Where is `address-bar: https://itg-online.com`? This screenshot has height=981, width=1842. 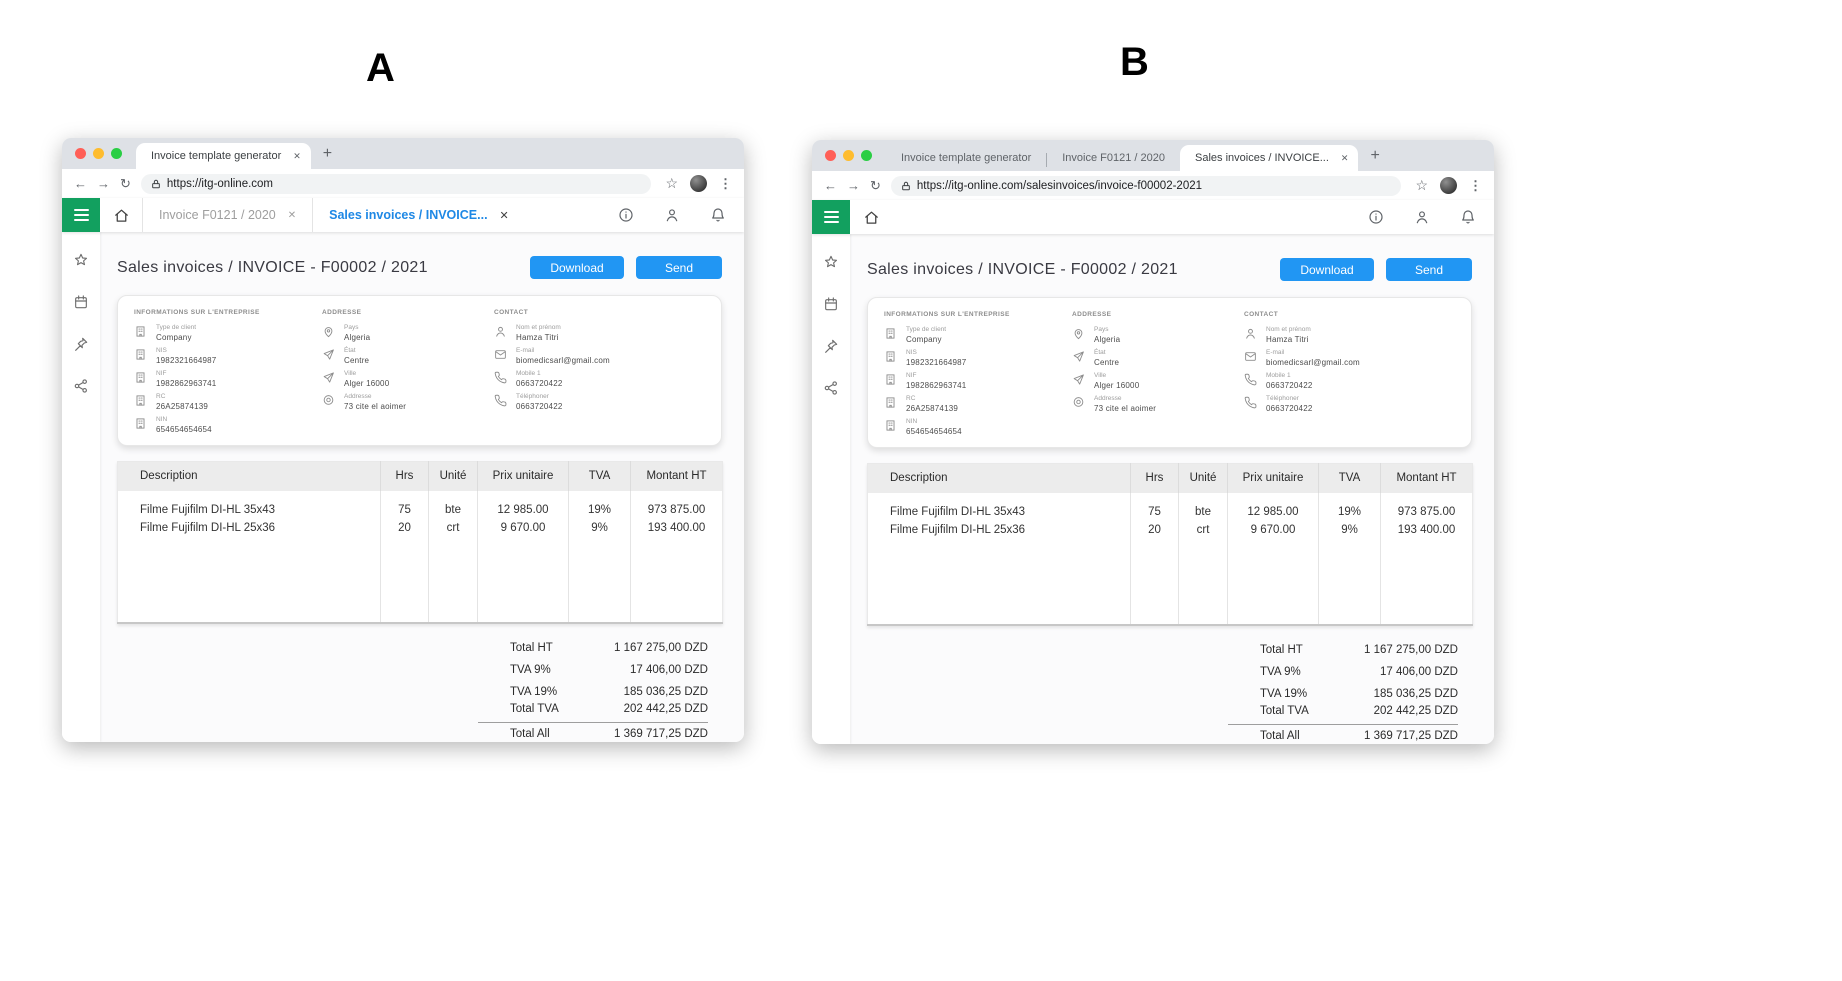
address-bar: https://itg-online.com is located at coordinates (396, 183).